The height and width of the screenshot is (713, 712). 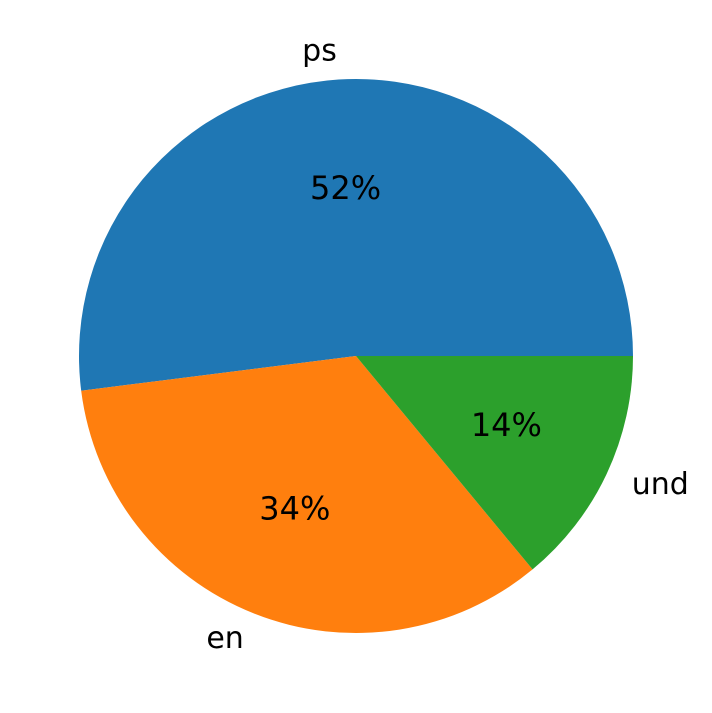 What do you see at coordinates (345, 188) in the screenshot?
I see `percent-label: 52%` at bounding box center [345, 188].